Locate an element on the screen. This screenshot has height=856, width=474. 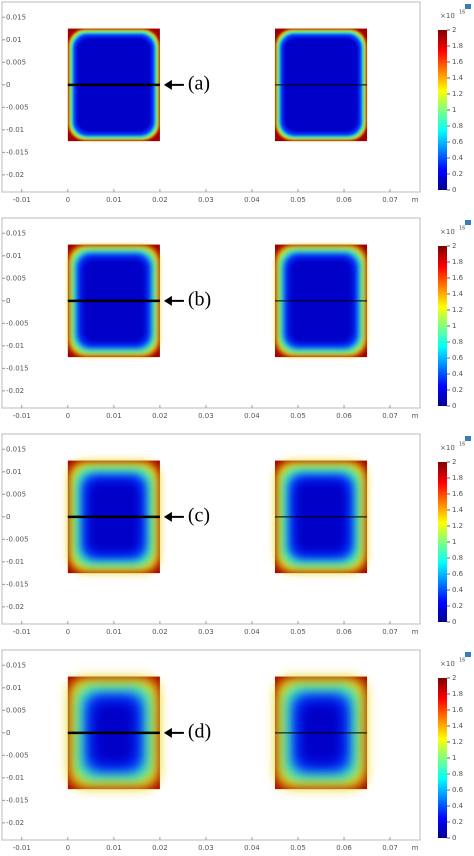
panel-label: (c) is located at coordinates (199, 515).